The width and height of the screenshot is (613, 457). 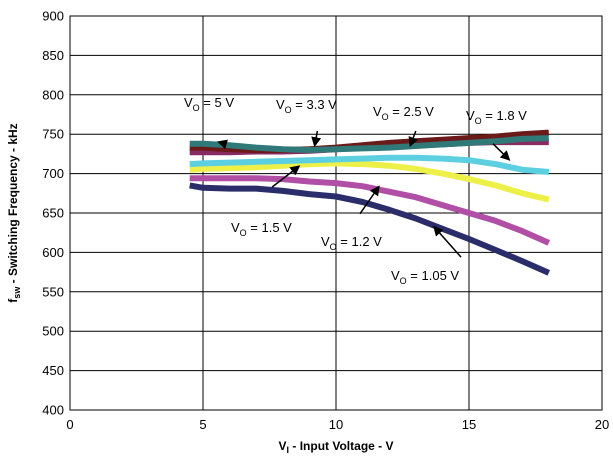 I want to click on annotation-rest: = 1.05 V, so click(x=433, y=275).